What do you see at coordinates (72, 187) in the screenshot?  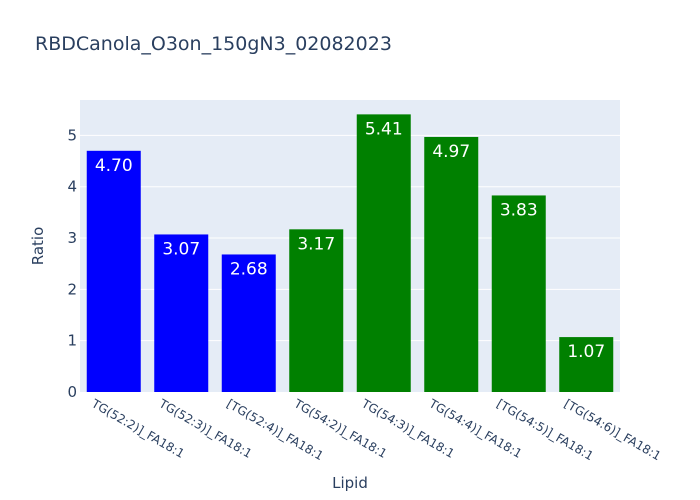 I see `y-tick-label: 4` at bounding box center [72, 187].